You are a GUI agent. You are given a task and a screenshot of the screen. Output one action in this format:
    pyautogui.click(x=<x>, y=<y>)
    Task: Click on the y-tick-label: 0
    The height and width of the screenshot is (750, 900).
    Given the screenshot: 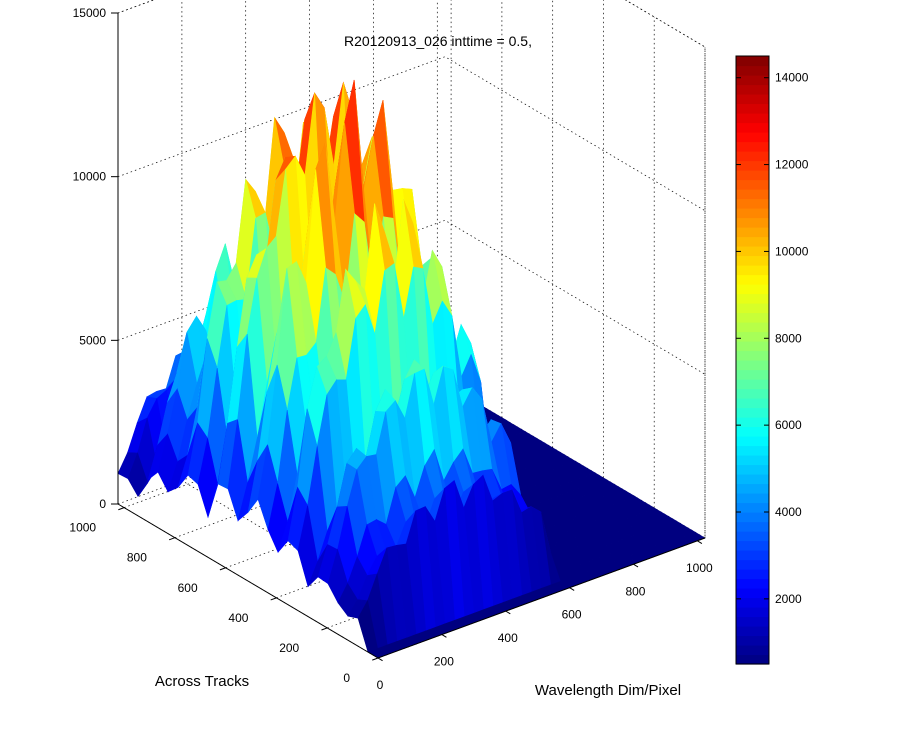 What is the action you would take?
    pyautogui.click(x=346, y=678)
    